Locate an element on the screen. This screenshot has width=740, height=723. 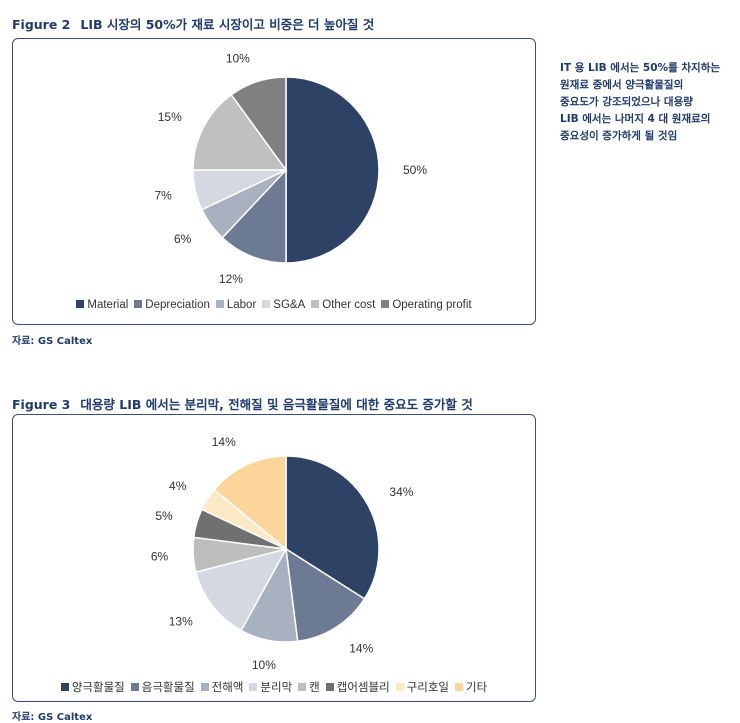
side-note-line: 중요성이 증가하게 될 것임 is located at coordinates (619, 136).